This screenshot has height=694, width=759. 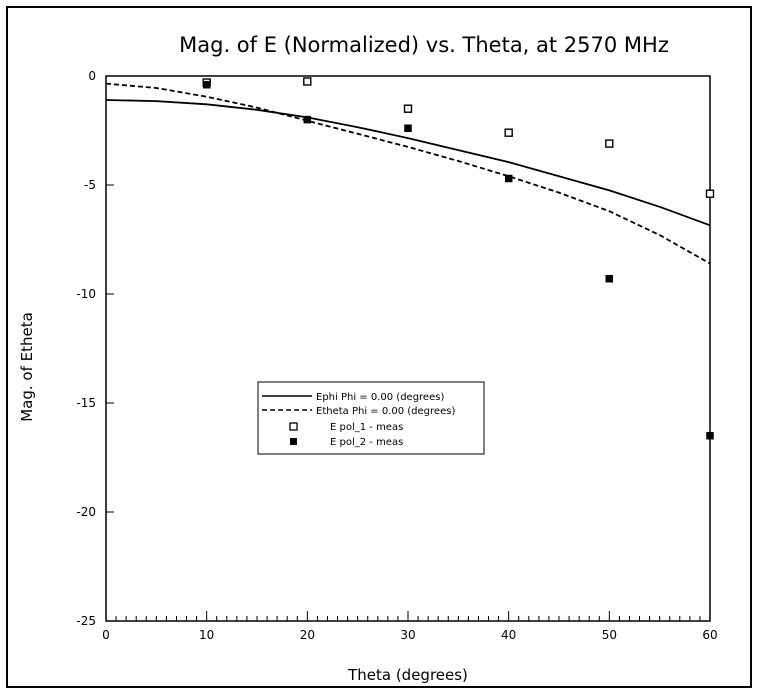 I want to click on legend-pol2-swatch, so click(x=293, y=441).